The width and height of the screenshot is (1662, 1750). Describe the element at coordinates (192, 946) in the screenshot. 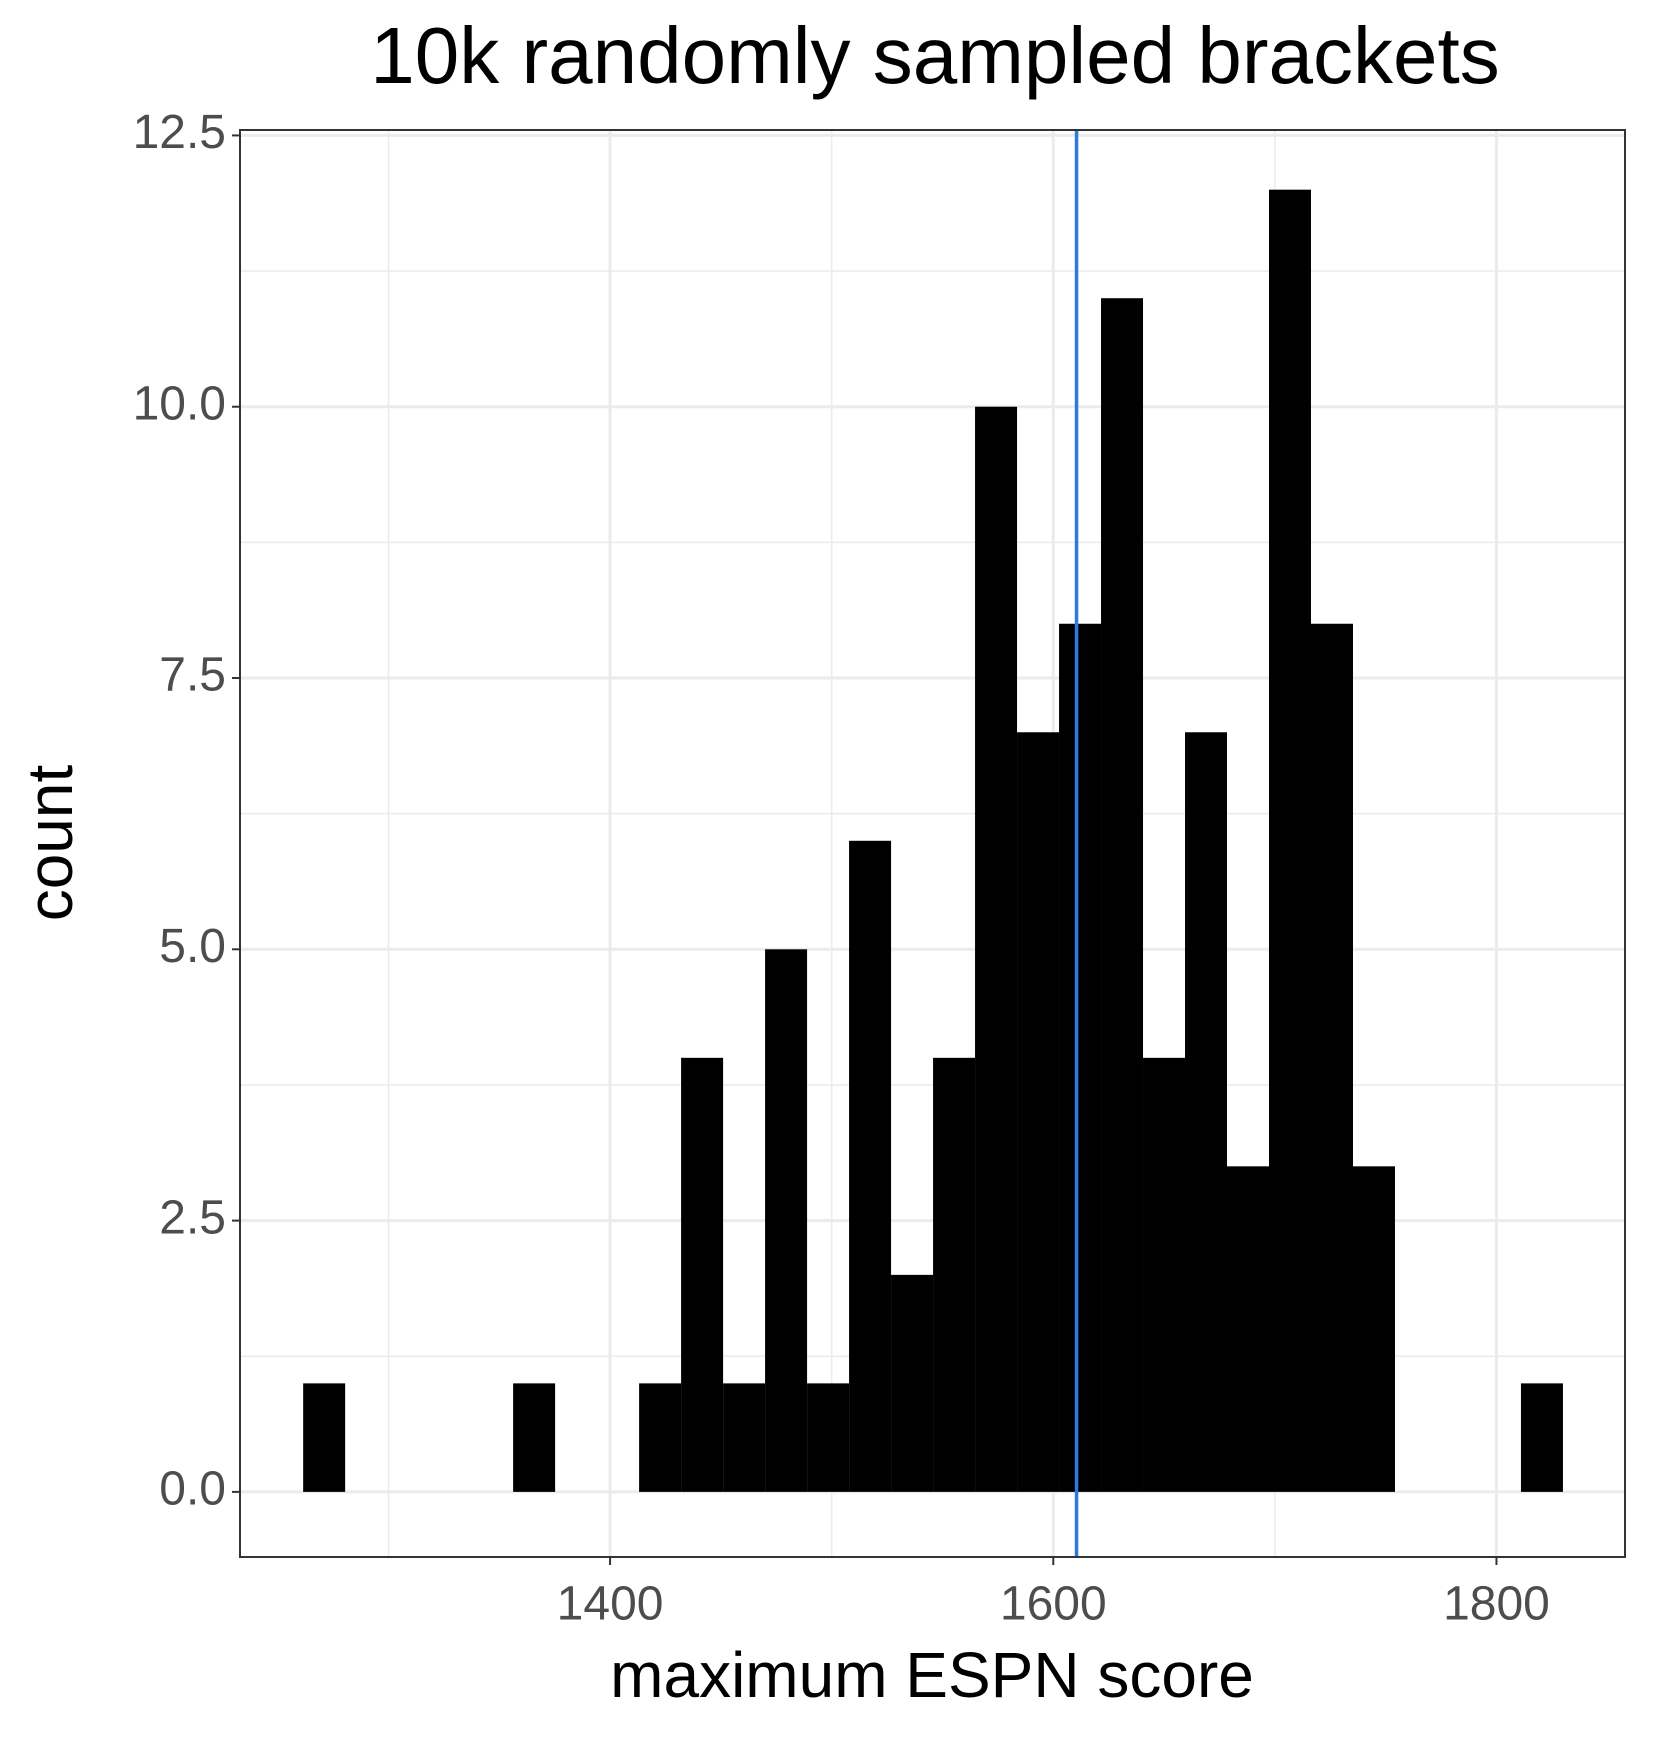

I see `y-tick-label: 5.0` at that location.